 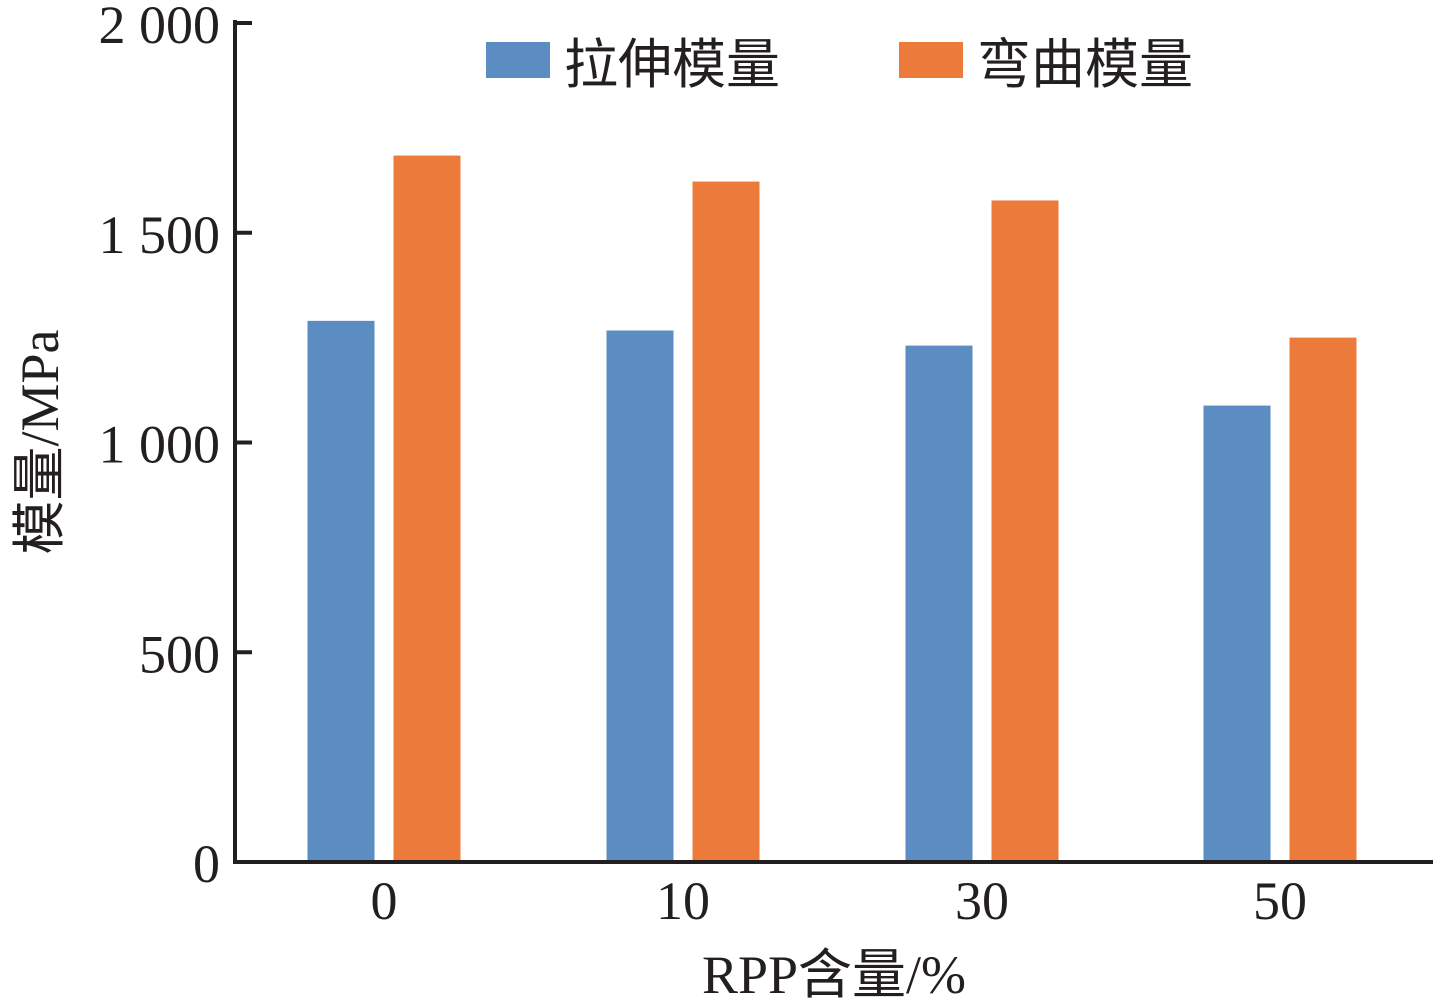 I want to click on y-ticks-group: 0 500 1 000 1 500 2 000, so click(x=175, y=447).